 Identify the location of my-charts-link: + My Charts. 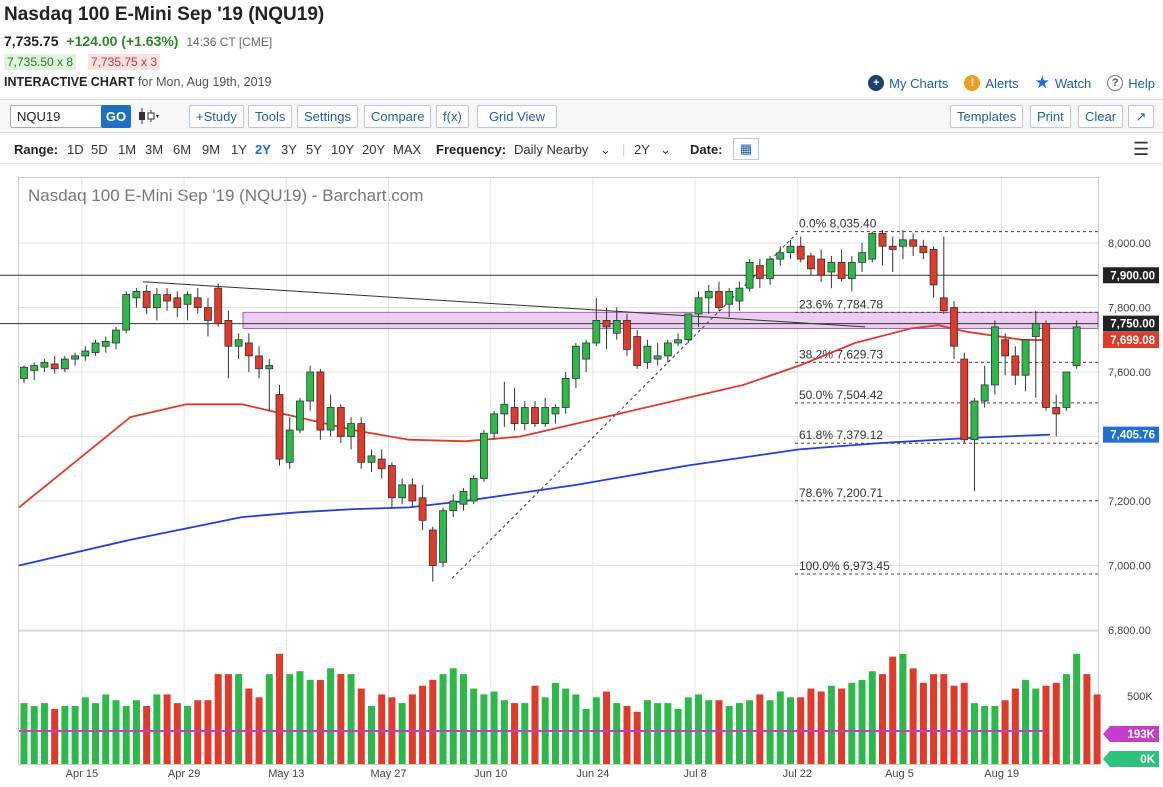
(908, 83).